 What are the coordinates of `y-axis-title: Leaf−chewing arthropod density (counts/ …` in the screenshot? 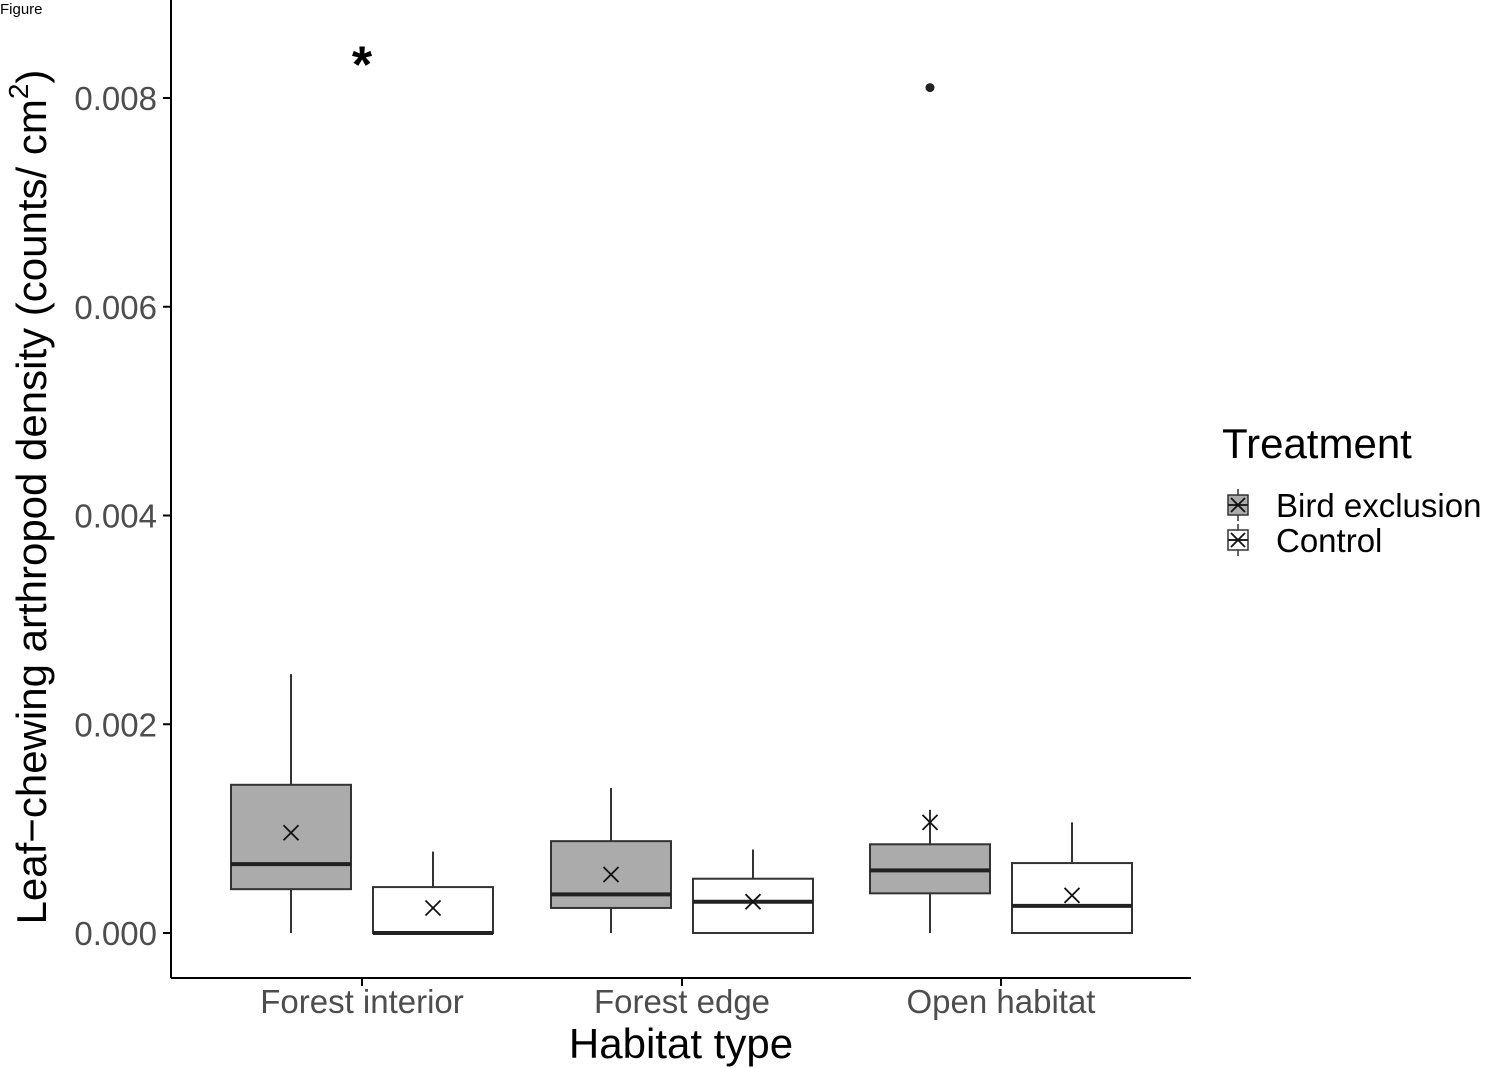 It's located at (29, 497).